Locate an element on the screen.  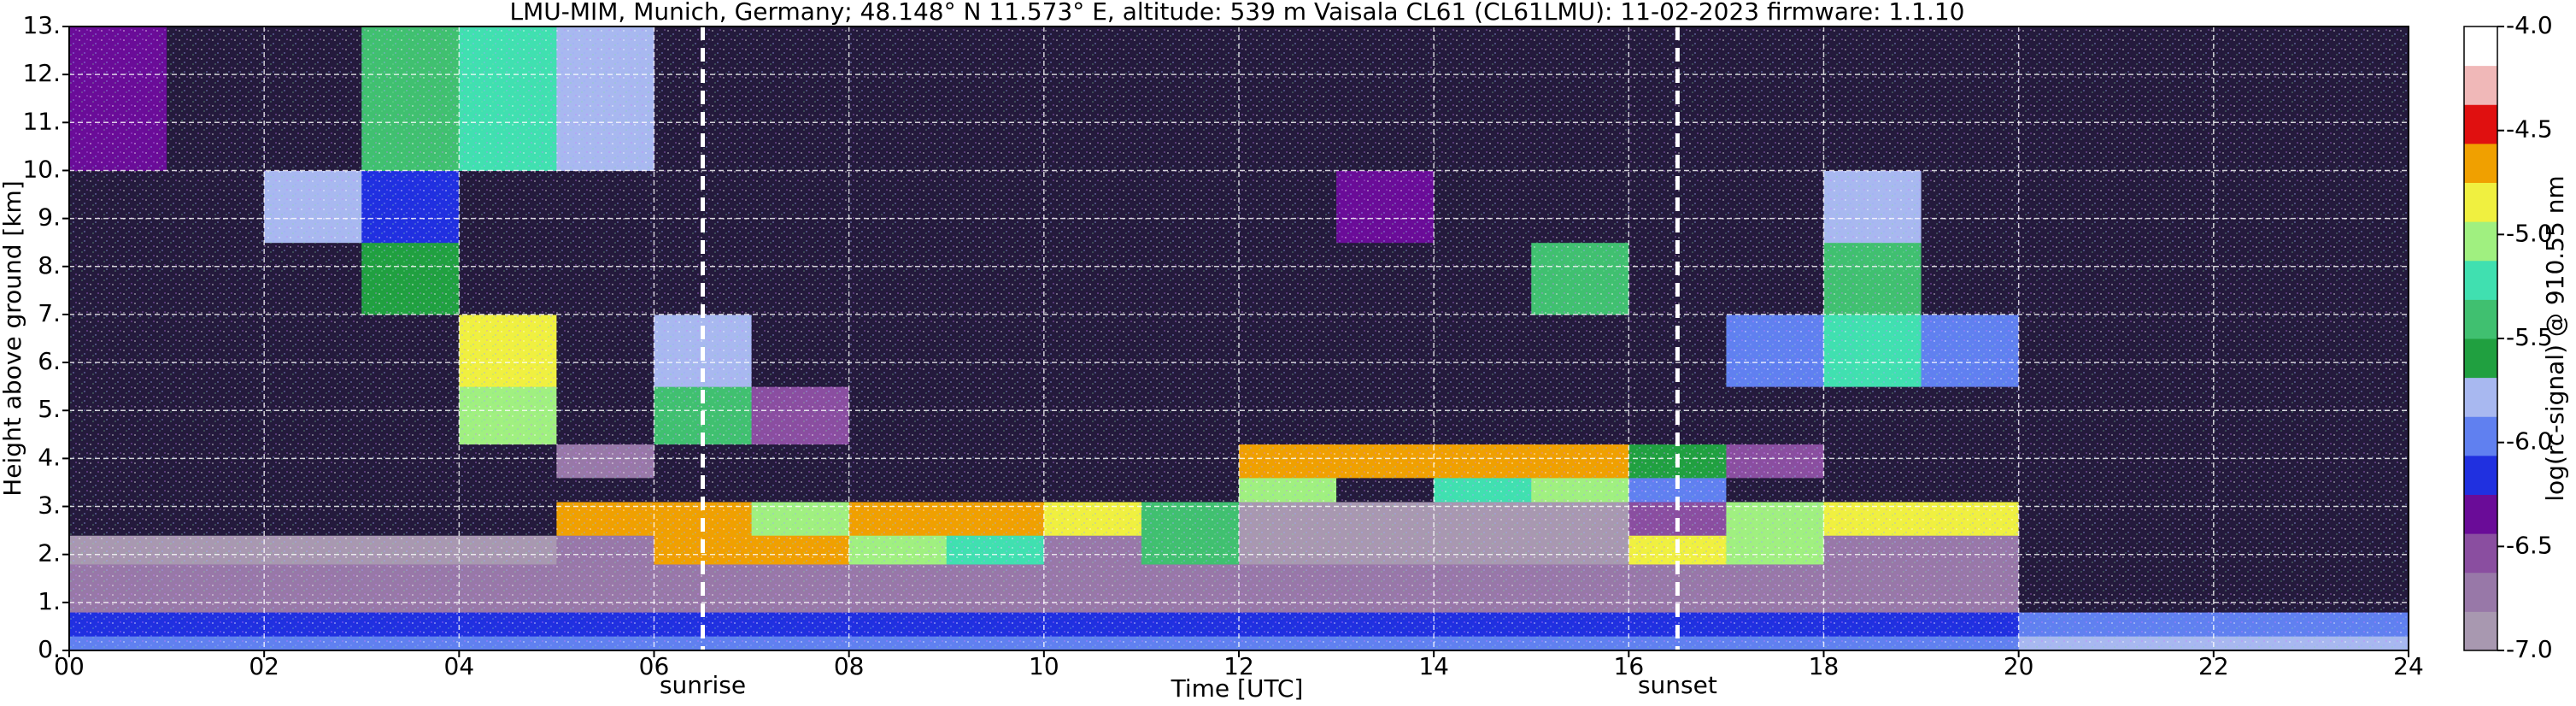
y-tick-label: 2. is located at coordinates (49, 553).